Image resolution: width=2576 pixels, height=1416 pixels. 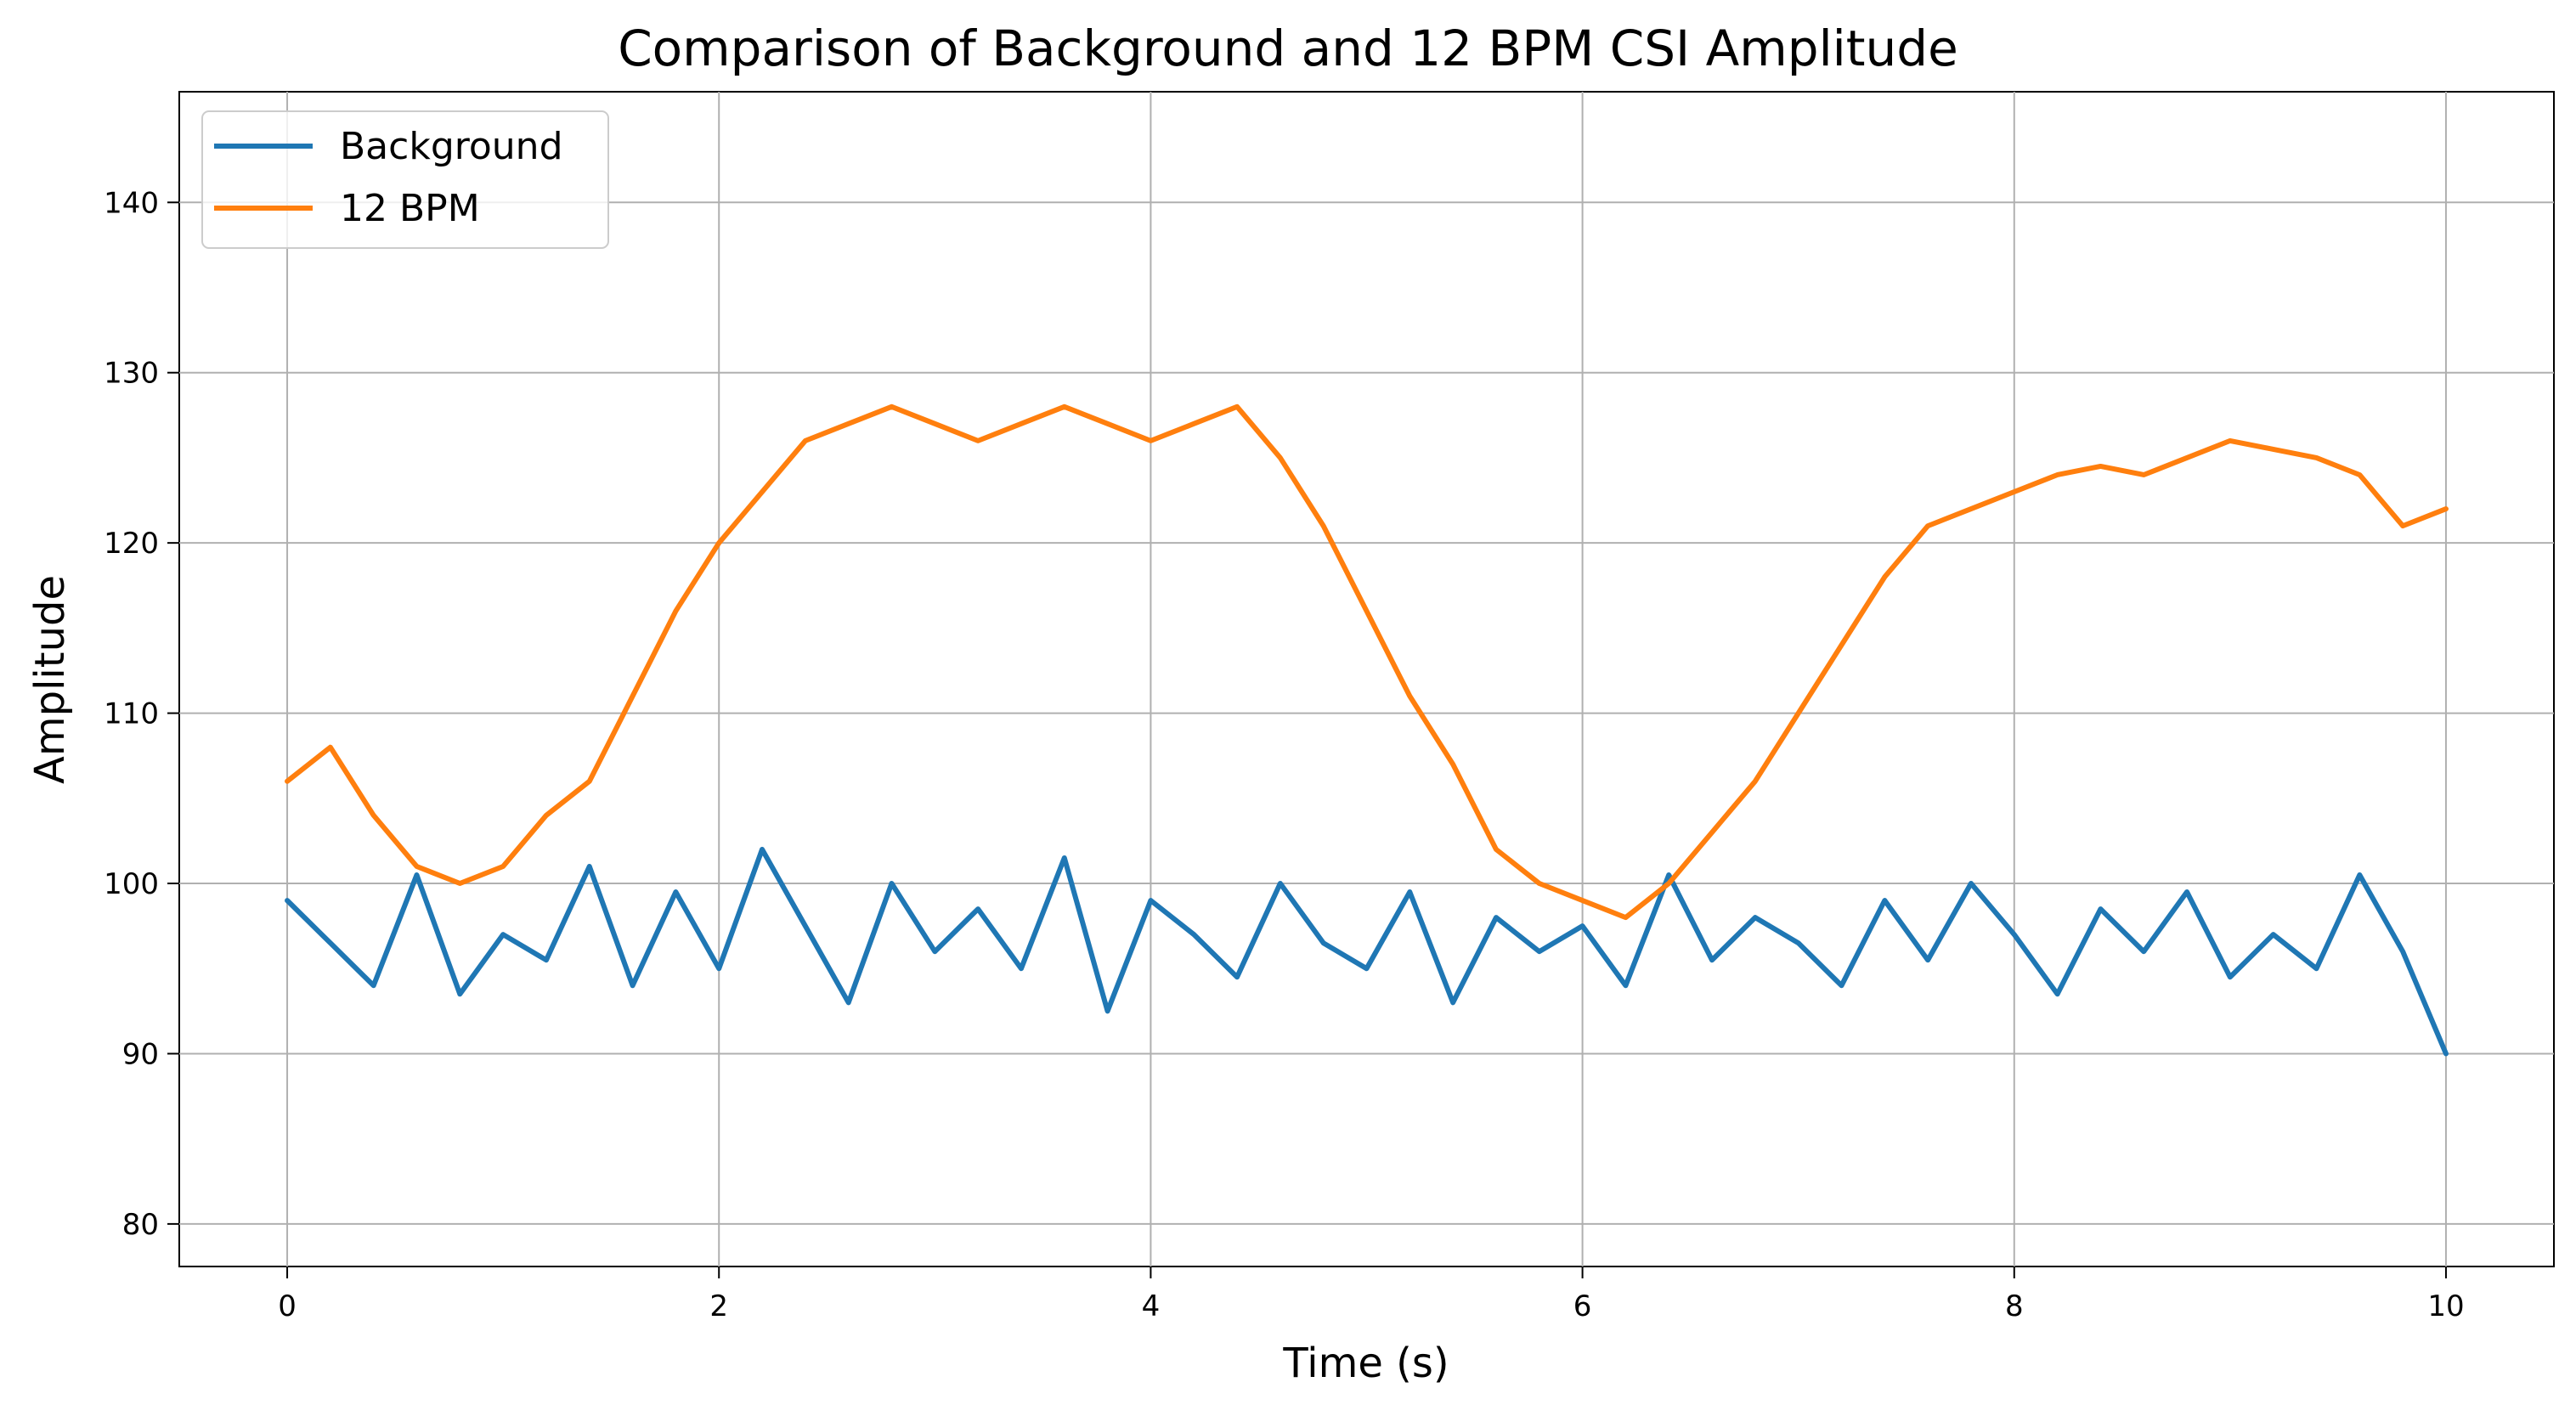 I want to click on x-tick-label: 8, so click(x=2015, y=1306).